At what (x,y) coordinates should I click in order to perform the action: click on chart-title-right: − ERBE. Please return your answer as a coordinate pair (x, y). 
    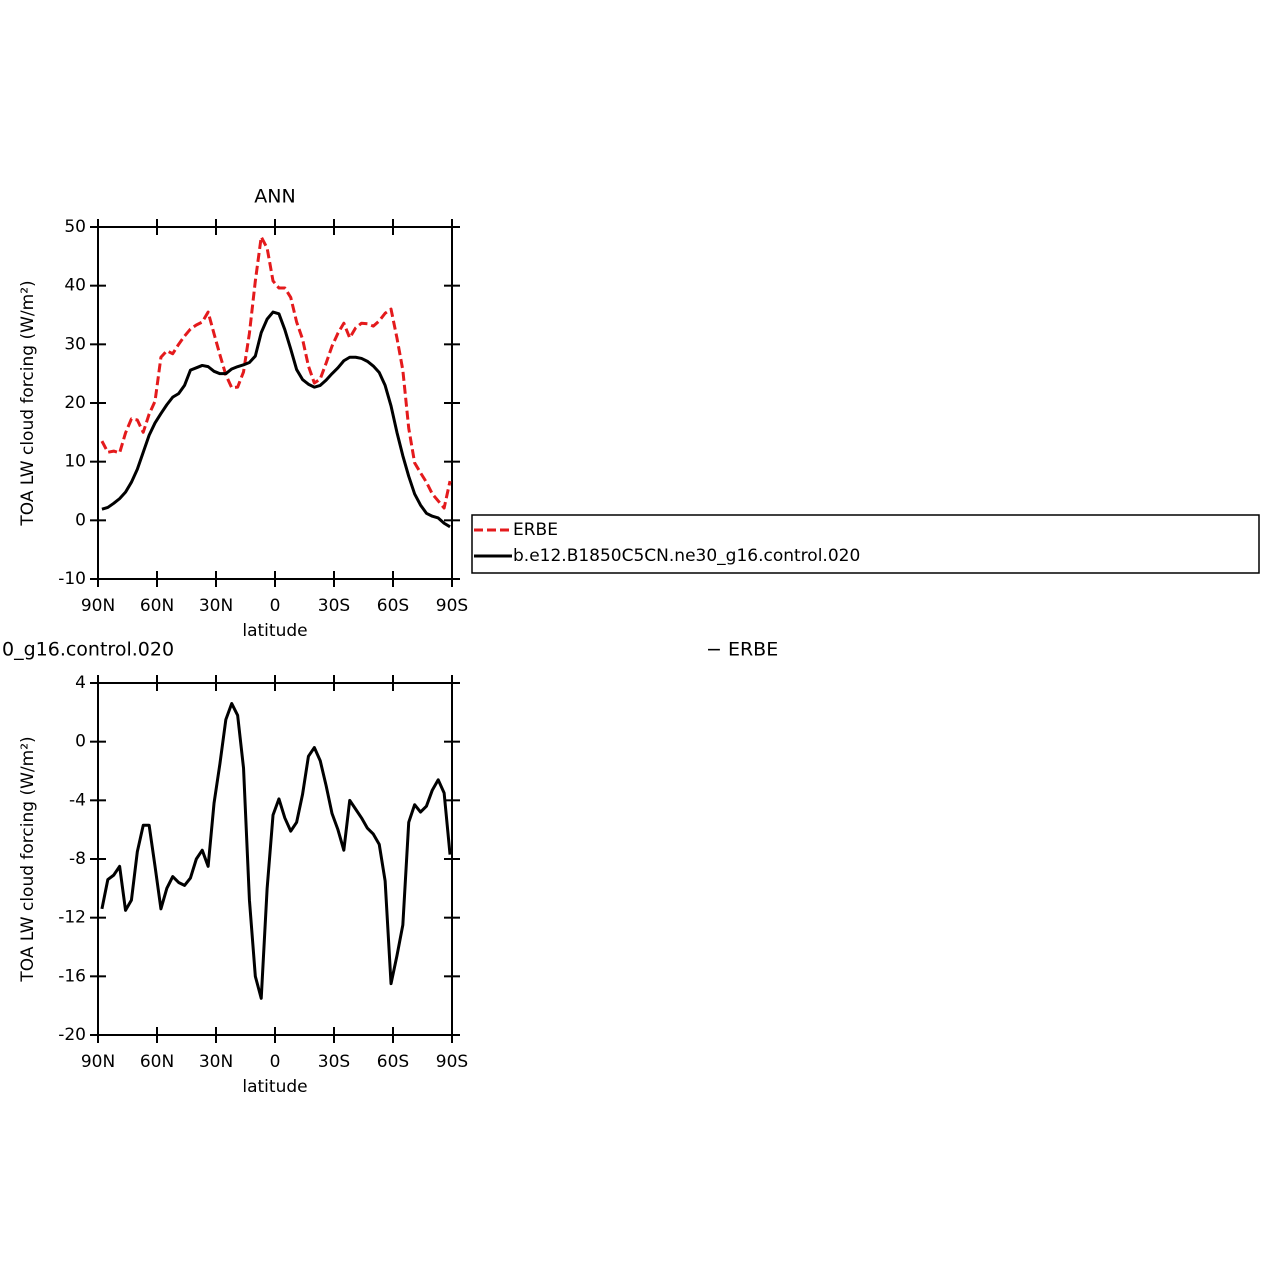
    Looking at the image, I should click on (742, 650).